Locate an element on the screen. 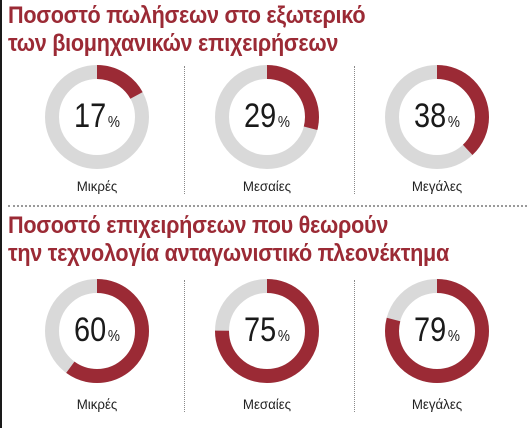  donut-chart-small: 60% Μικρές is located at coordinates (94, 351).